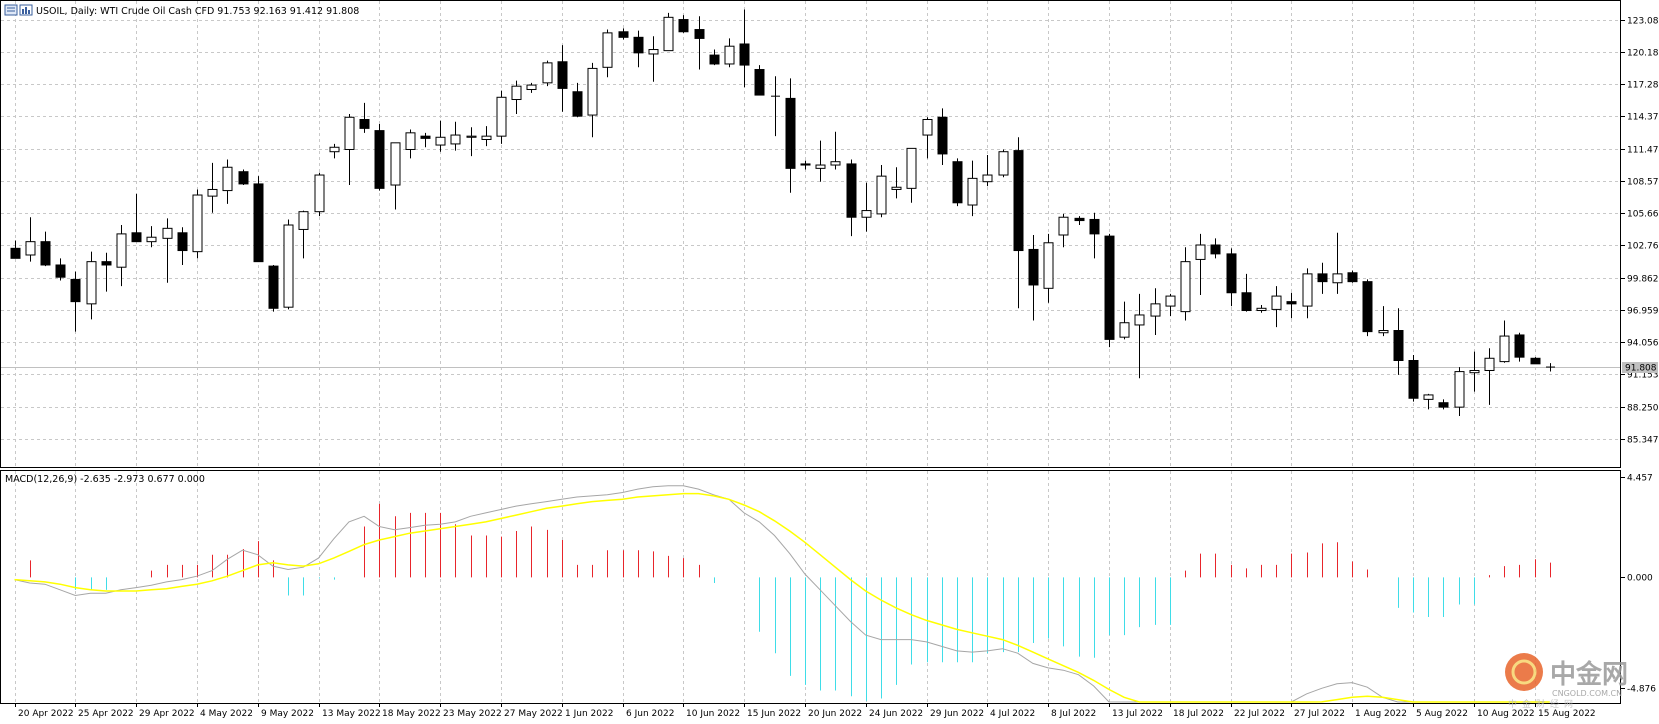 This screenshot has height=724, width=1659. Describe the element at coordinates (1381, 714) in the screenshot. I see `time-tick-label: 1 Aug 2022` at that location.